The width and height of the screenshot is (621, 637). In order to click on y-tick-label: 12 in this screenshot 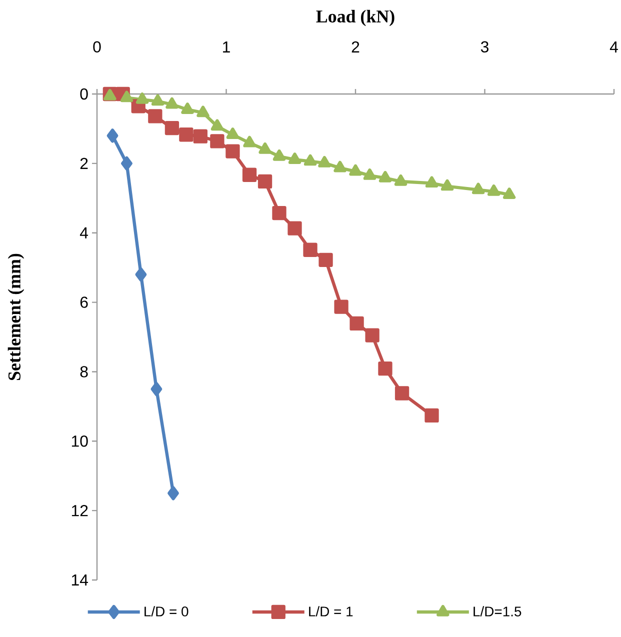, I will do `click(80, 510)`.